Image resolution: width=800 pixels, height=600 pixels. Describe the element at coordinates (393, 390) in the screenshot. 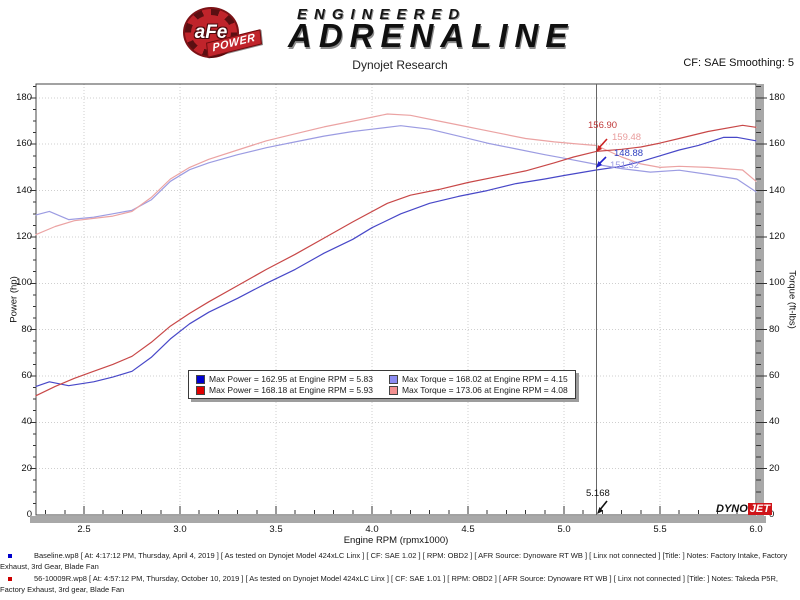

I see `legend-swatch-lightred` at that location.